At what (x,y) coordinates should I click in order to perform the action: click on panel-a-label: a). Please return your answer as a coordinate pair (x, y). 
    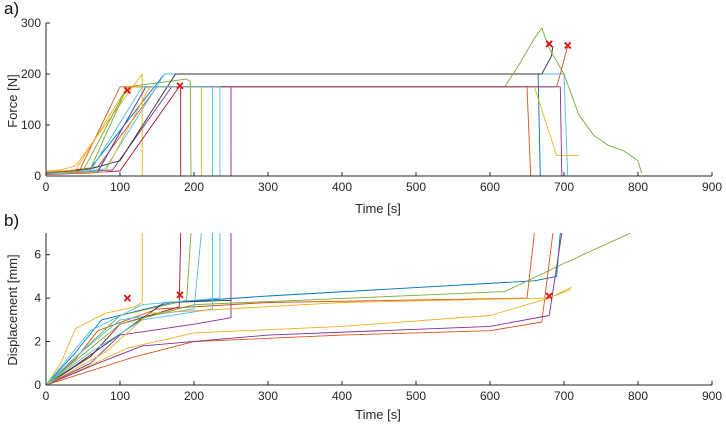
    Looking at the image, I should click on (11, 9).